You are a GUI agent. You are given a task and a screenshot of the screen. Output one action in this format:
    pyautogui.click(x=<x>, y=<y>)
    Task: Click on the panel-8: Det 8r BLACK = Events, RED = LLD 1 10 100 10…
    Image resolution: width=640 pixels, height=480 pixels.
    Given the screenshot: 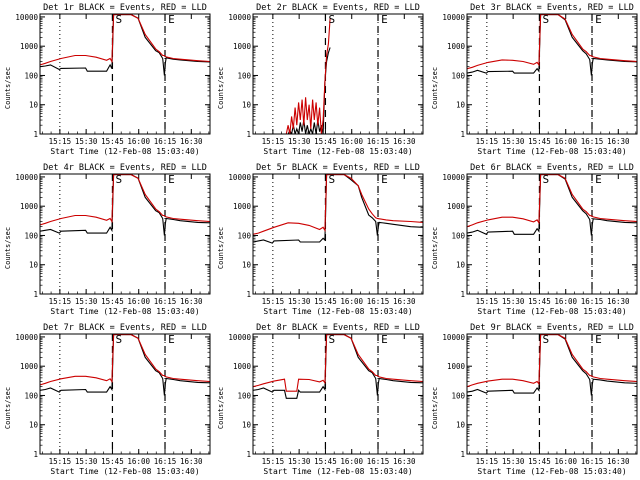 What is the action you would take?
    pyautogui.click(x=320, y=399)
    